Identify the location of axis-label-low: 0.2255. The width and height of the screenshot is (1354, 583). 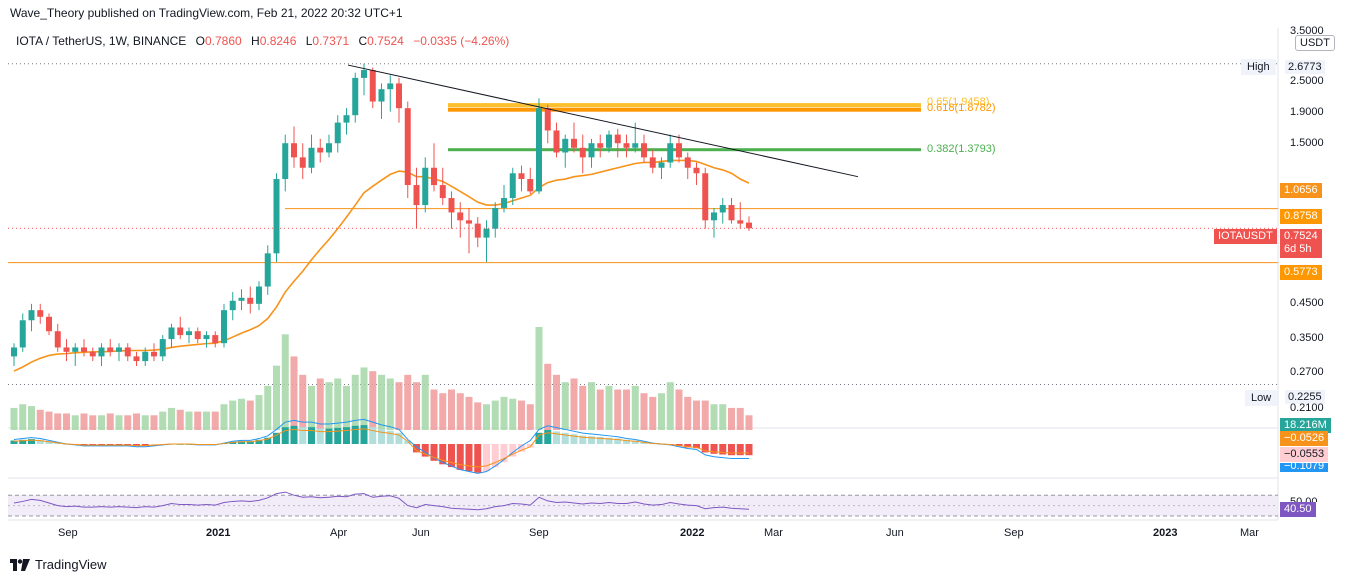
(1305, 397).